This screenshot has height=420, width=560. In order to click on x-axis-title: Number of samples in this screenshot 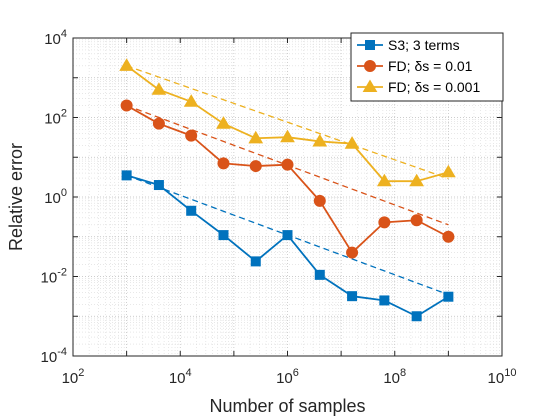, I will do `click(287, 406)`.